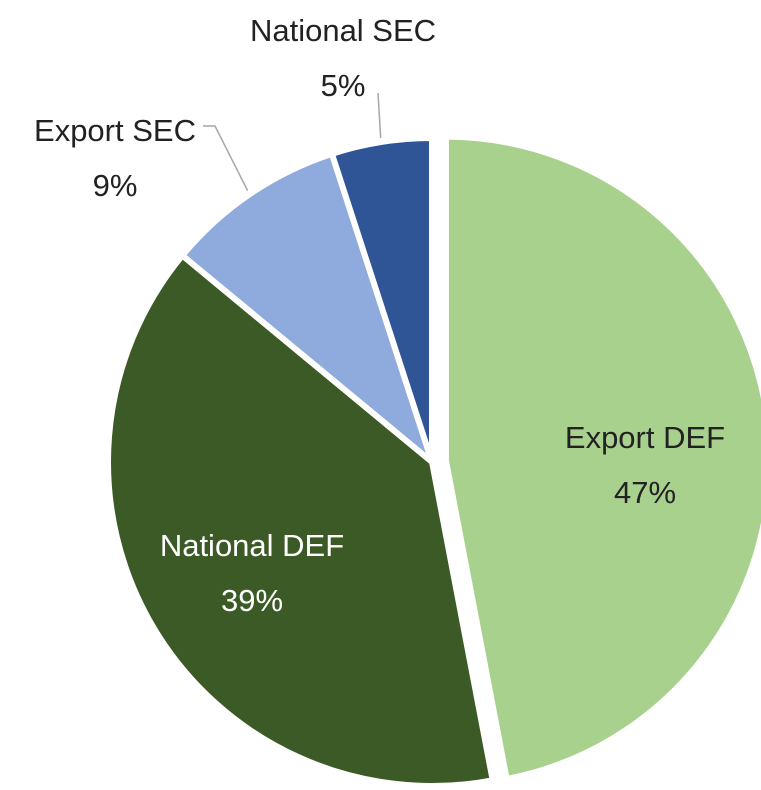  I want to click on slice-label: Export SEC, so click(115, 130).